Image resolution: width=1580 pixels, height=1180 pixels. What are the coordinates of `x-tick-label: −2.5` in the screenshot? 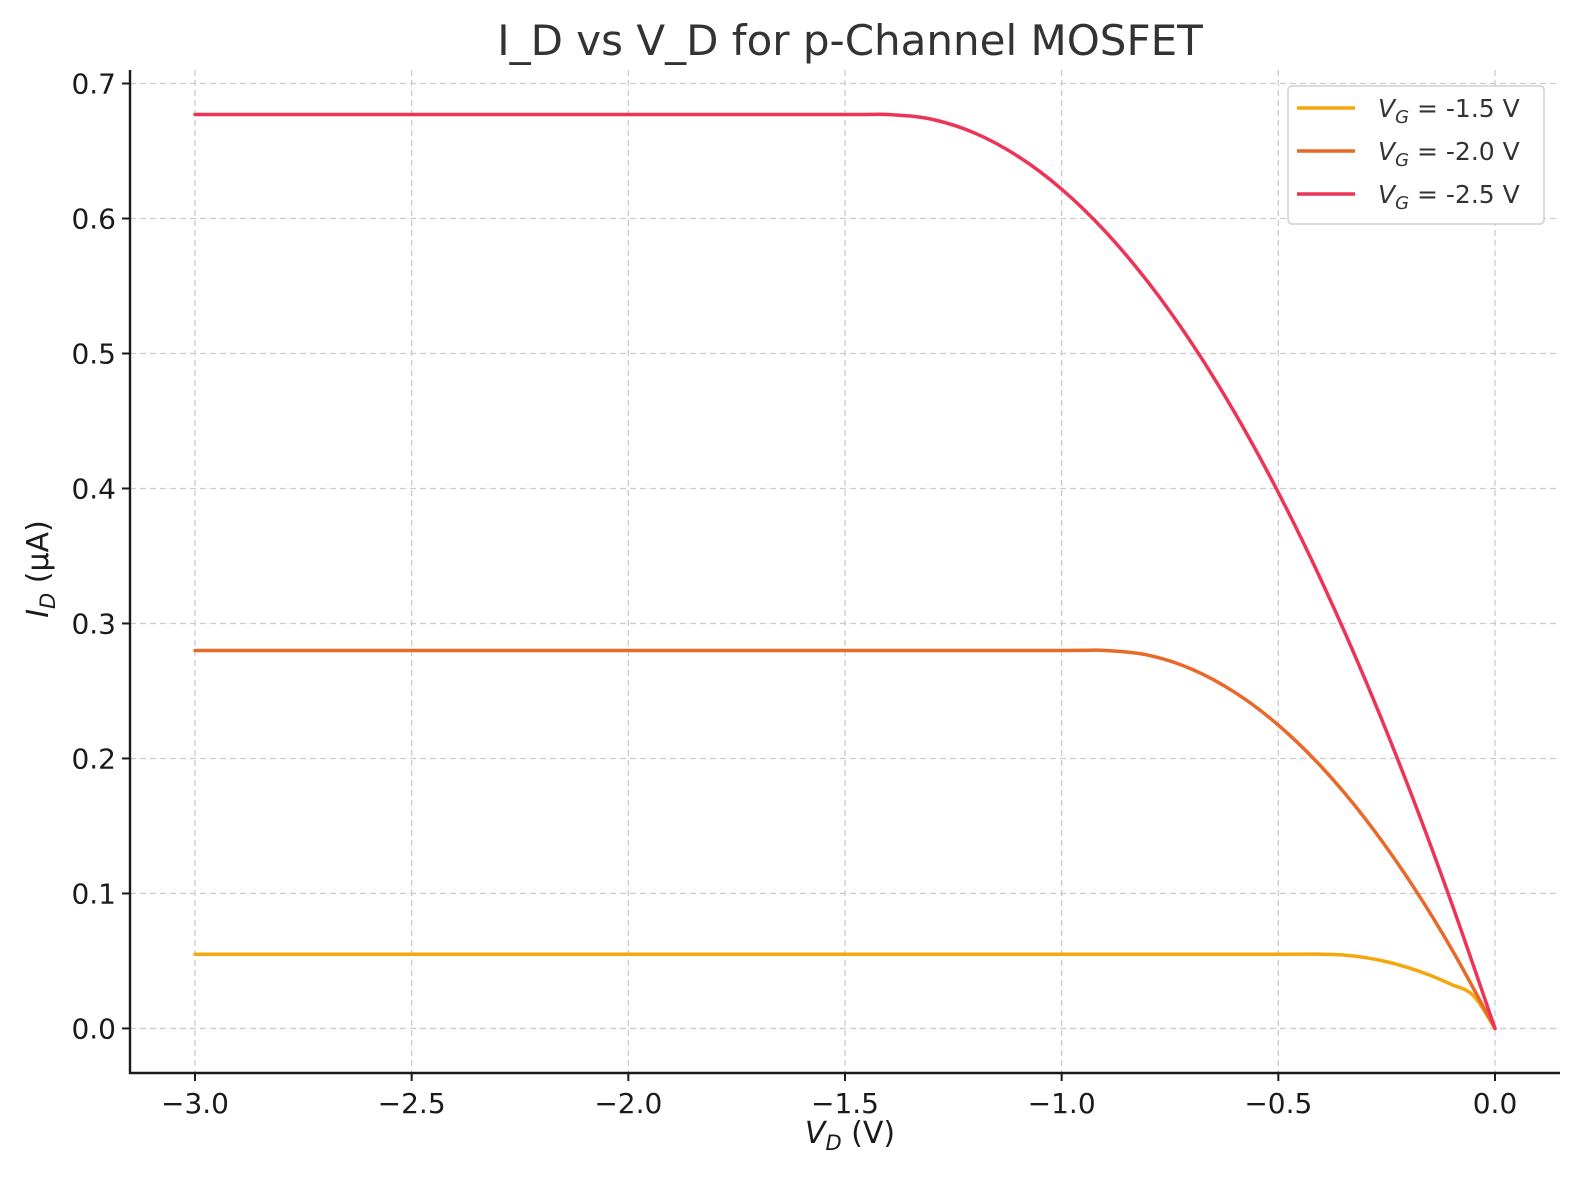 It's located at (412, 1103).